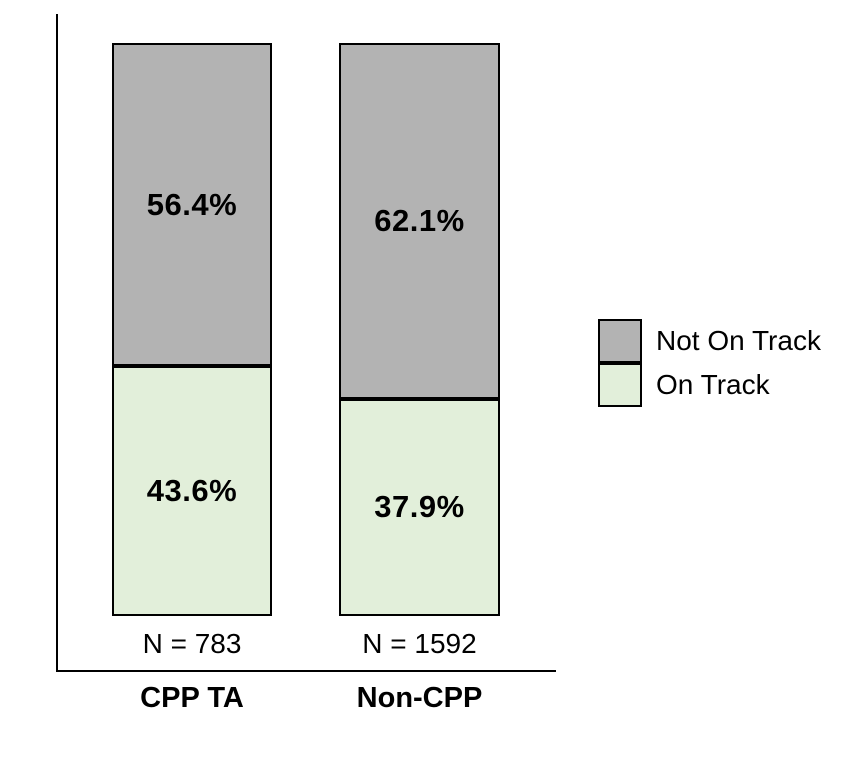 This screenshot has height=768, width=864. I want to click on sample-size-label-non-cpp: N = 1592, so click(419, 643).